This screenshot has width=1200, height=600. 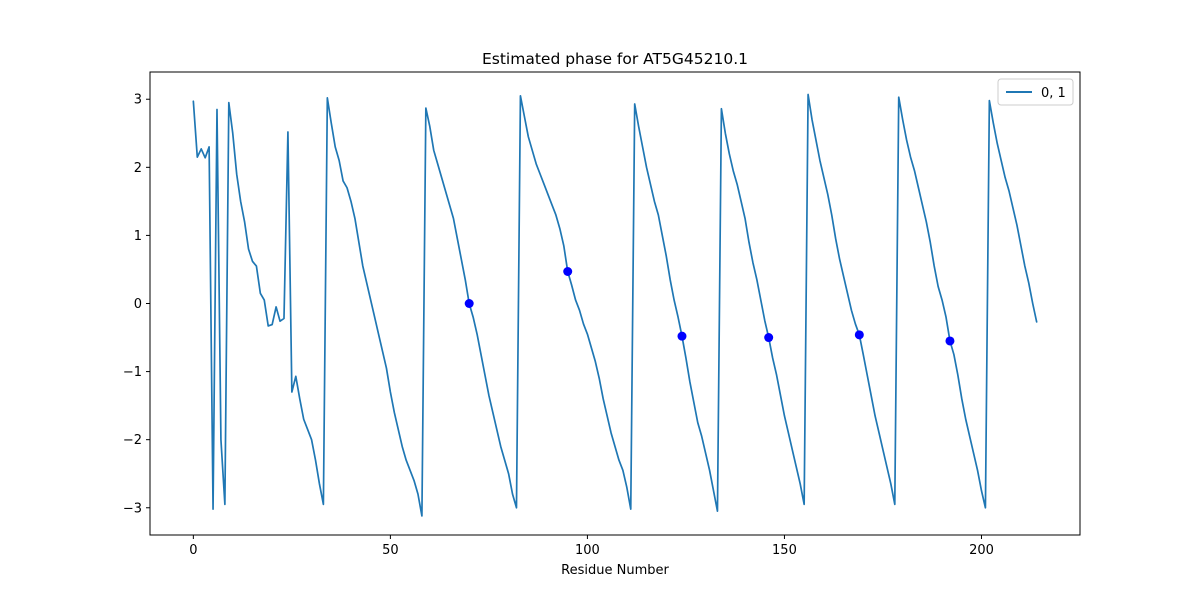 What do you see at coordinates (193, 550) in the screenshot?
I see `x-tick-label: 0` at bounding box center [193, 550].